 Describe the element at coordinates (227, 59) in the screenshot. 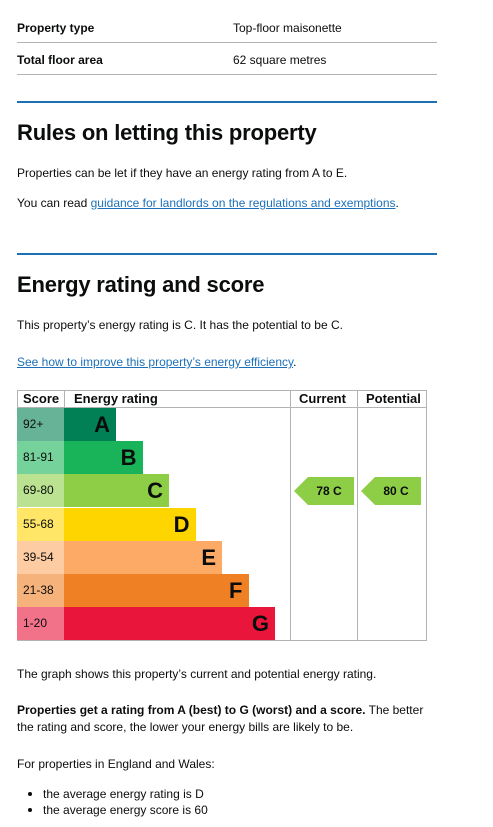

I see `summary-row-floor-area: Total floor area 62 square metres` at that location.